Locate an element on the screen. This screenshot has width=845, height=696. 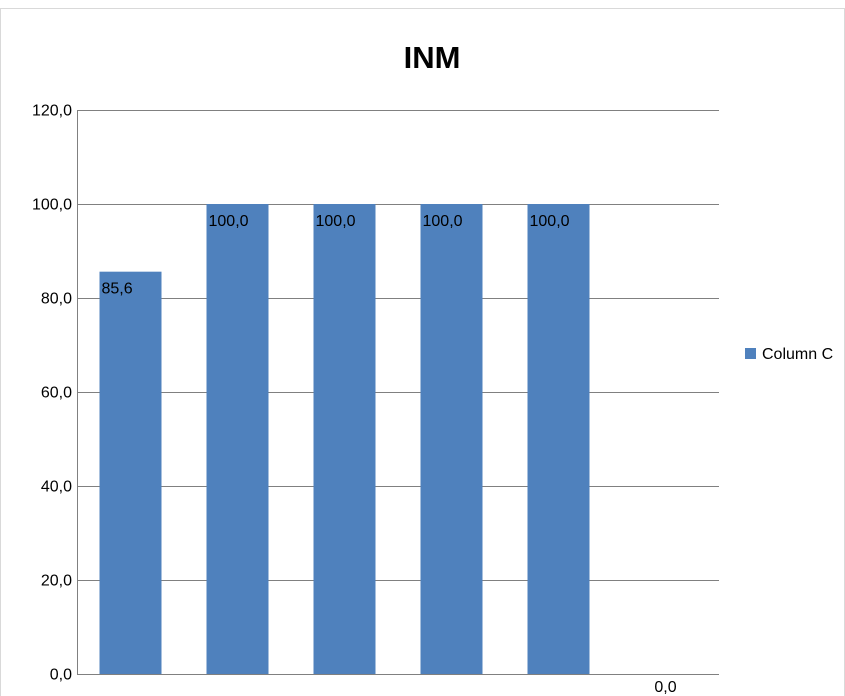
y-axis-ticks: 0,0 20,0 40,0 60,0 80,0 100,0 120,0 is located at coordinates (52, 393).